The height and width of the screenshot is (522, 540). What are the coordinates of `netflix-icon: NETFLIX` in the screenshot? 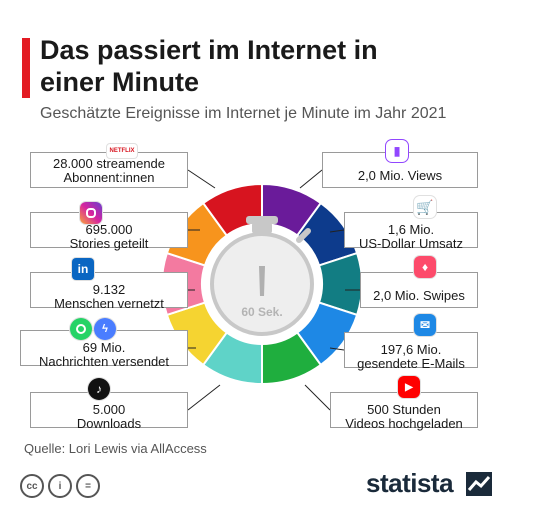 It's located at (122, 151).